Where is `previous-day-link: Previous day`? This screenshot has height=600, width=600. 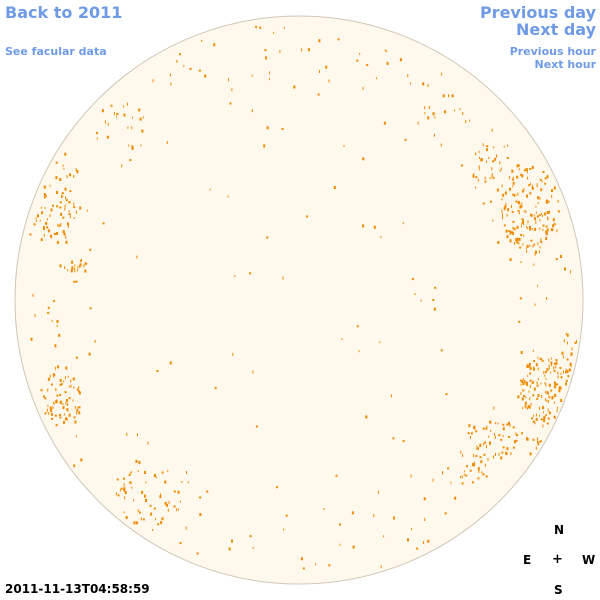
previous-day-link: Previous day is located at coordinates (537, 12).